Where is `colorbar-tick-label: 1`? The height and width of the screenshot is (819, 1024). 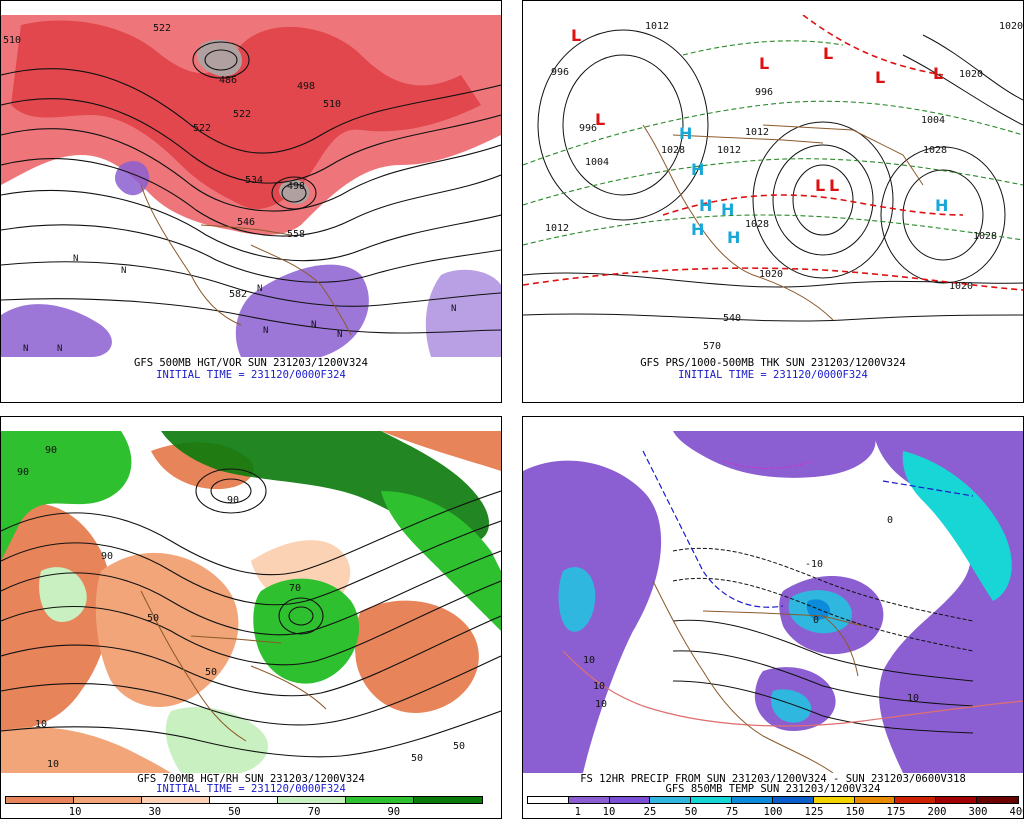
colorbar-tick-label: 1 is located at coordinates (577, 812).